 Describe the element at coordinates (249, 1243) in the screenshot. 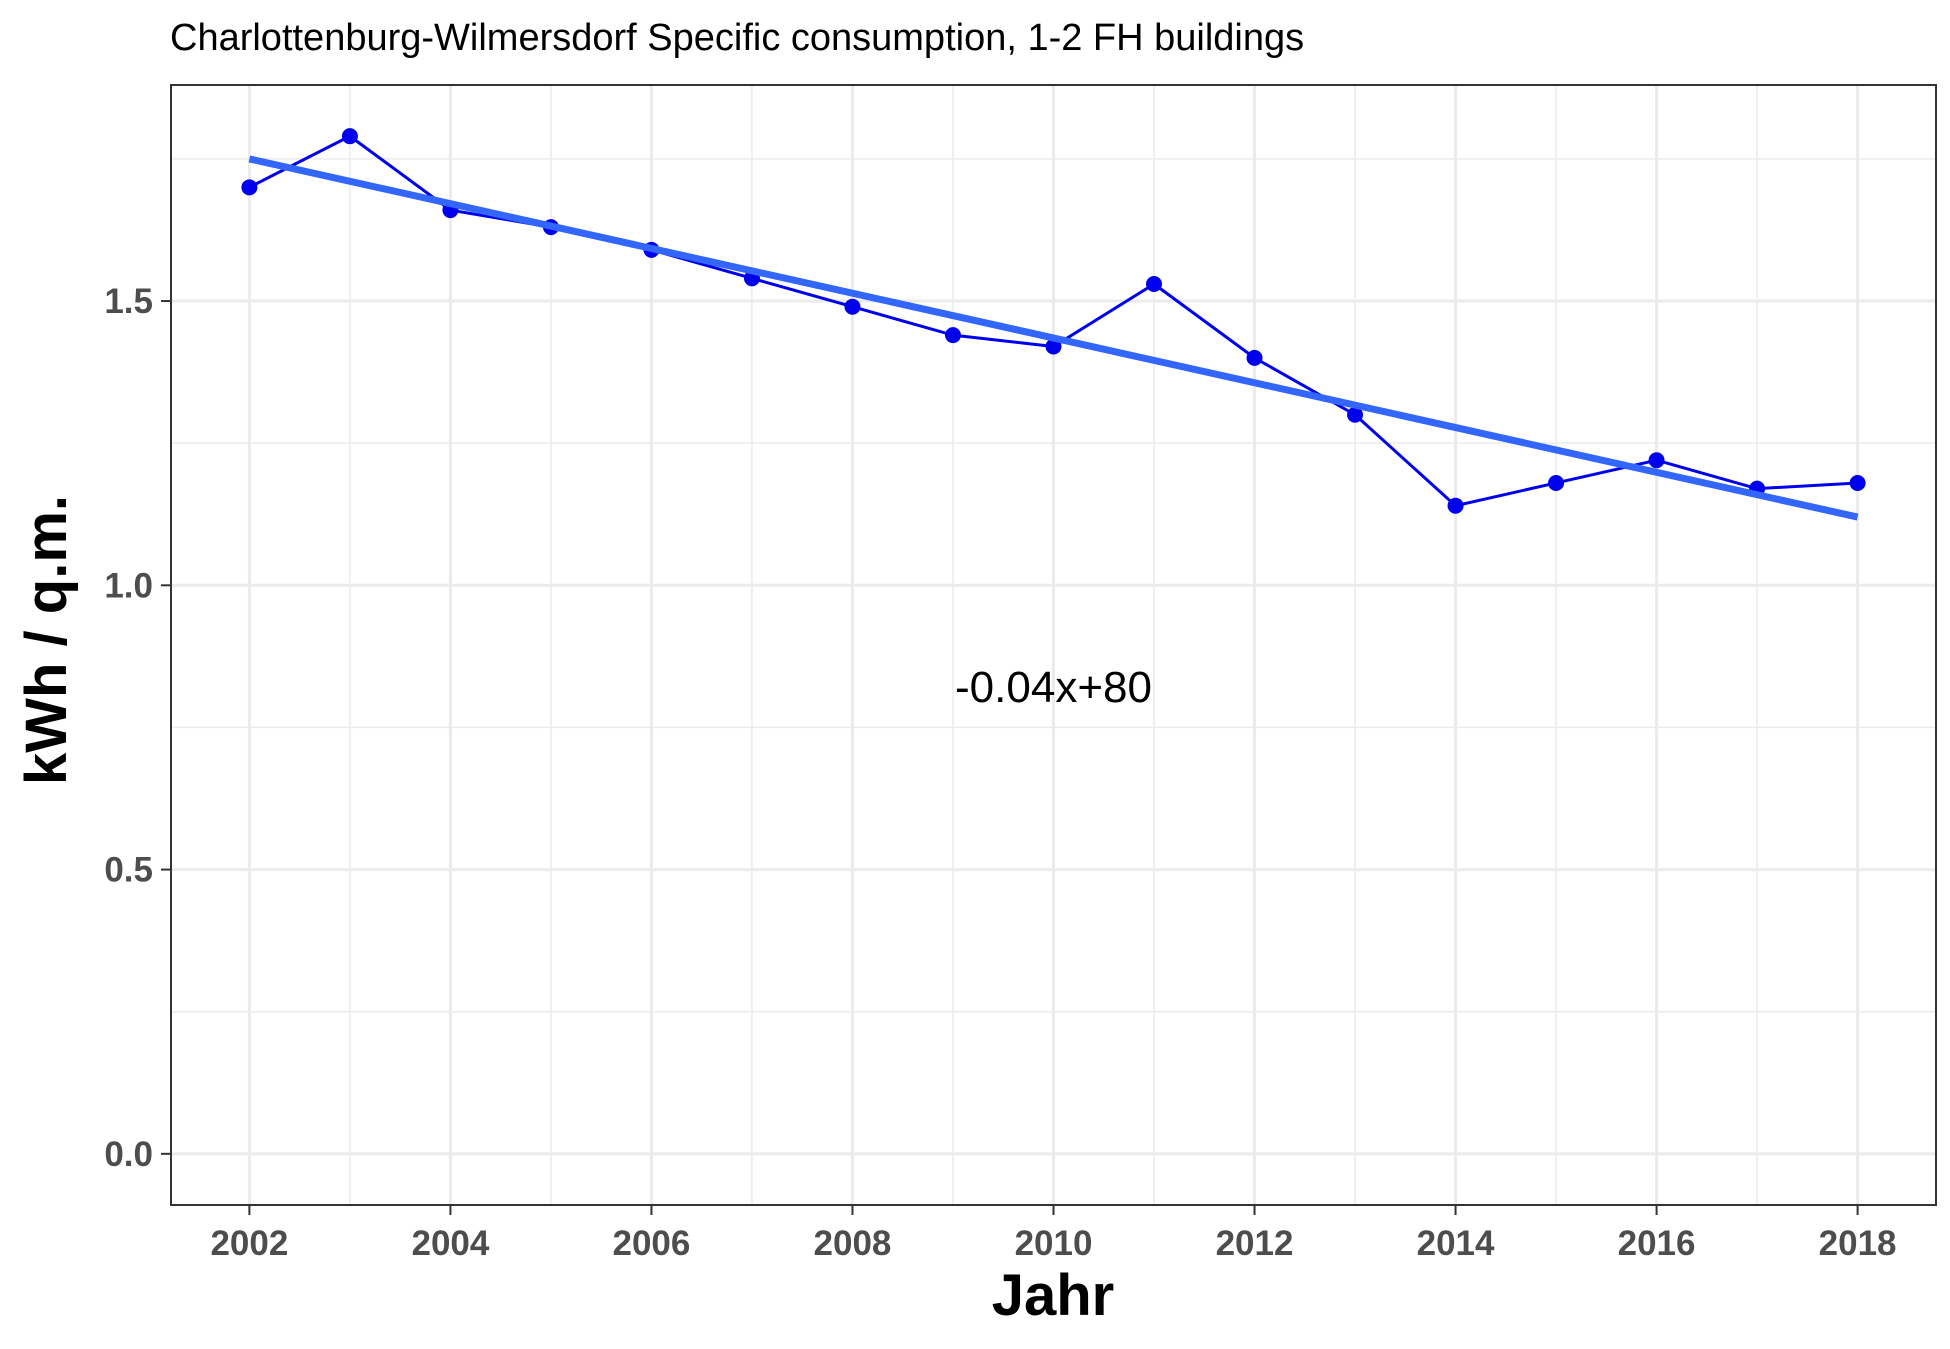

I see `x-tick-label: 2002` at that location.